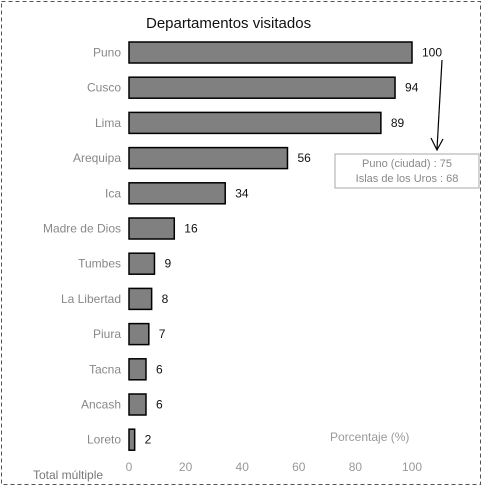  Describe the element at coordinates (108, 123) in the screenshot. I see `category-label: Lima` at that location.